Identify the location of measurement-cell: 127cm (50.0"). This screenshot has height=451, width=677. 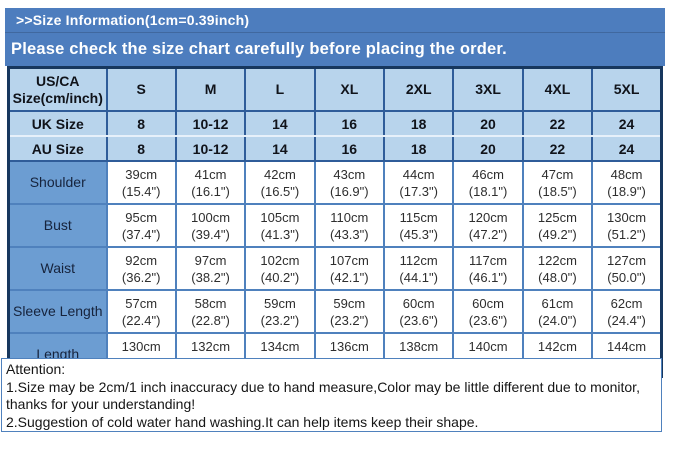
(627, 268).